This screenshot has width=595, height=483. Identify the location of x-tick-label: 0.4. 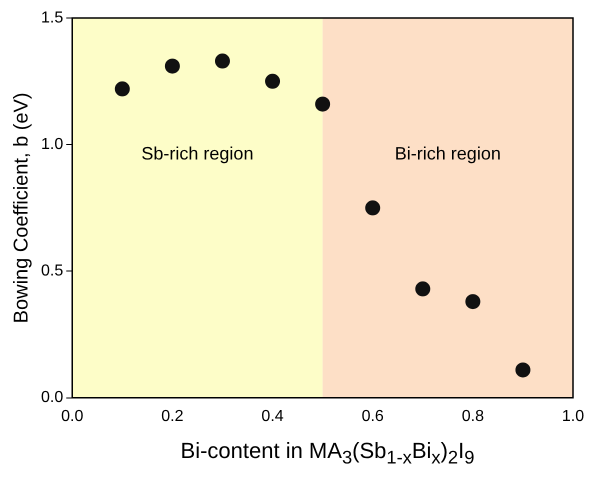
(272, 416).